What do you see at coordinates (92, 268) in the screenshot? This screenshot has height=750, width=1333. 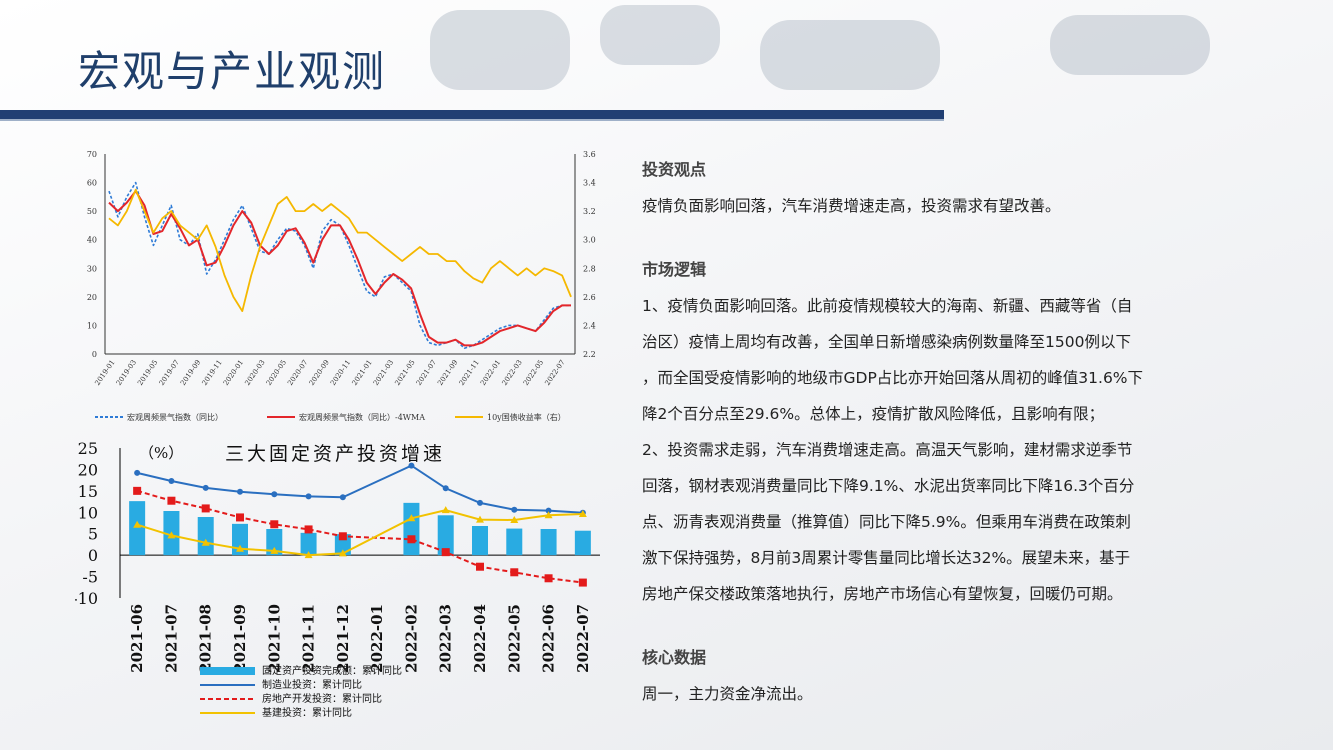 I see `y-tick-label: 30` at bounding box center [92, 268].